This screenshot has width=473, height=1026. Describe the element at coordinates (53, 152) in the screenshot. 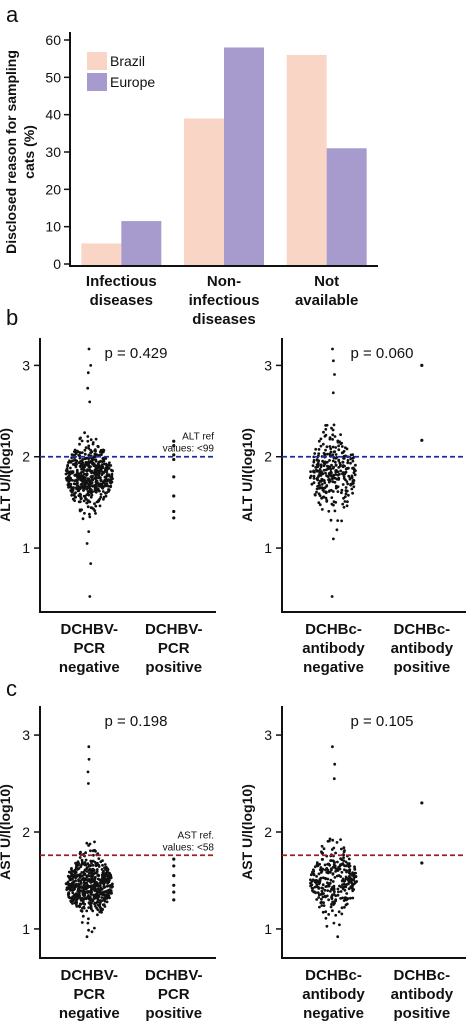

I see `y-tick-label: 30` at that location.